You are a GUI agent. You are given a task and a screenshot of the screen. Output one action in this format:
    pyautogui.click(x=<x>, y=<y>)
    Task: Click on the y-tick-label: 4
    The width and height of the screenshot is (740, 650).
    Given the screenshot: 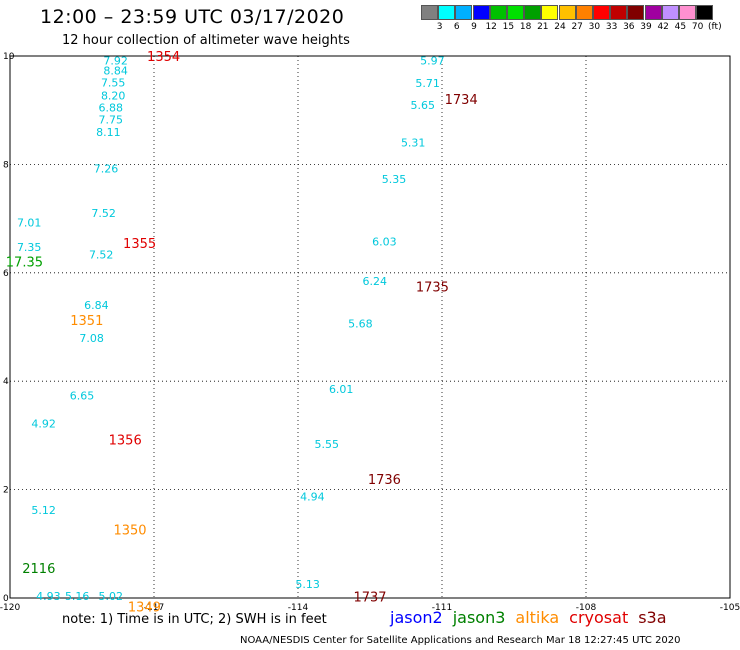 What is the action you would take?
    pyautogui.click(x=6, y=382)
    